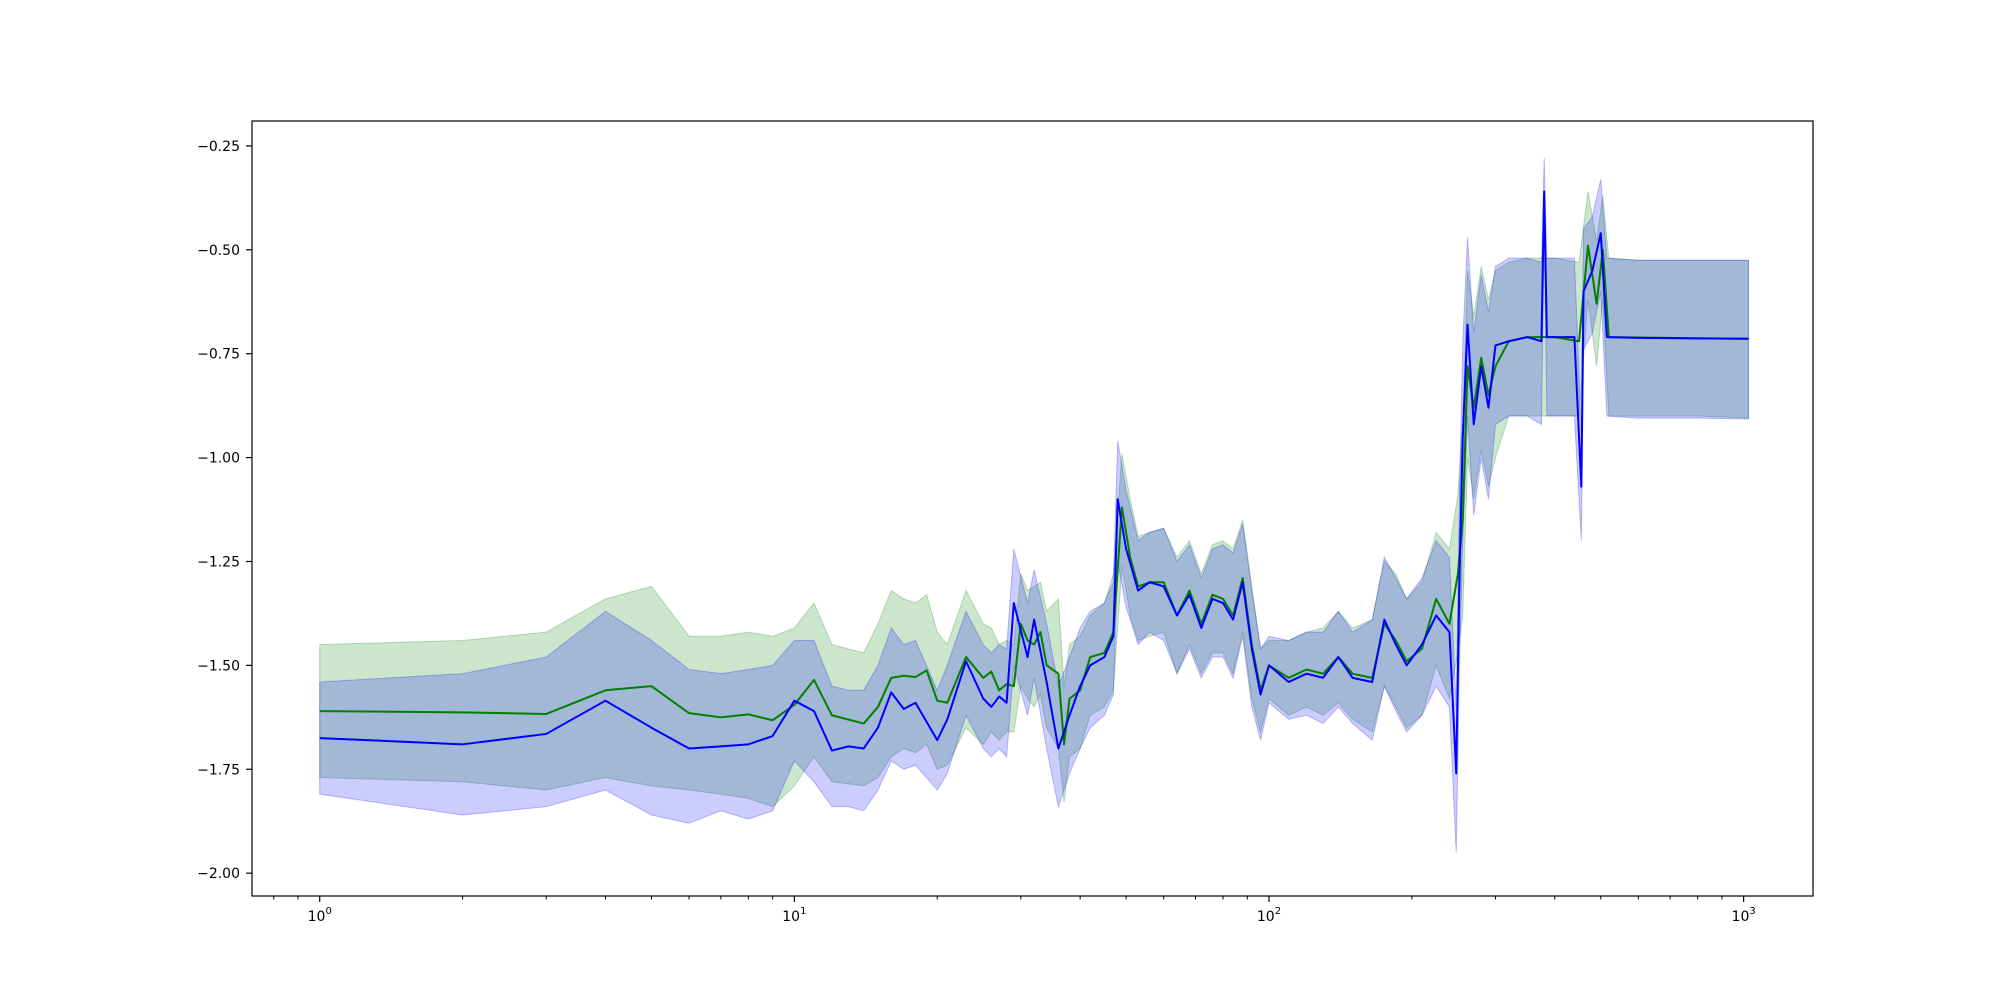 This screenshot has width=2000, height=1004. I want to click on y-tick-label: −0.75, so click(218, 355).